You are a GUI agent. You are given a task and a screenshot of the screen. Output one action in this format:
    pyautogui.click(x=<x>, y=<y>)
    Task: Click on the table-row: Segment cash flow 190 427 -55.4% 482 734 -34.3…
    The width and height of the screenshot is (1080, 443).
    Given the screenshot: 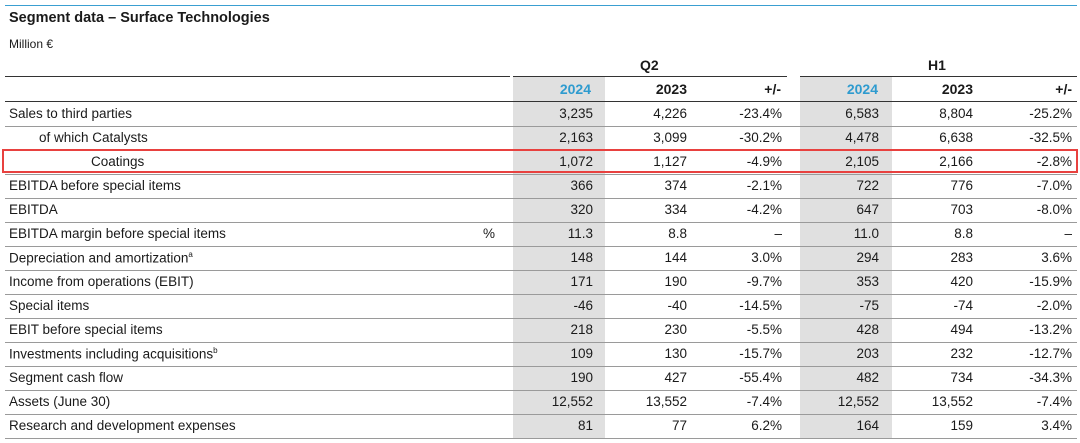 What is the action you would take?
    pyautogui.click(x=541, y=378)
    